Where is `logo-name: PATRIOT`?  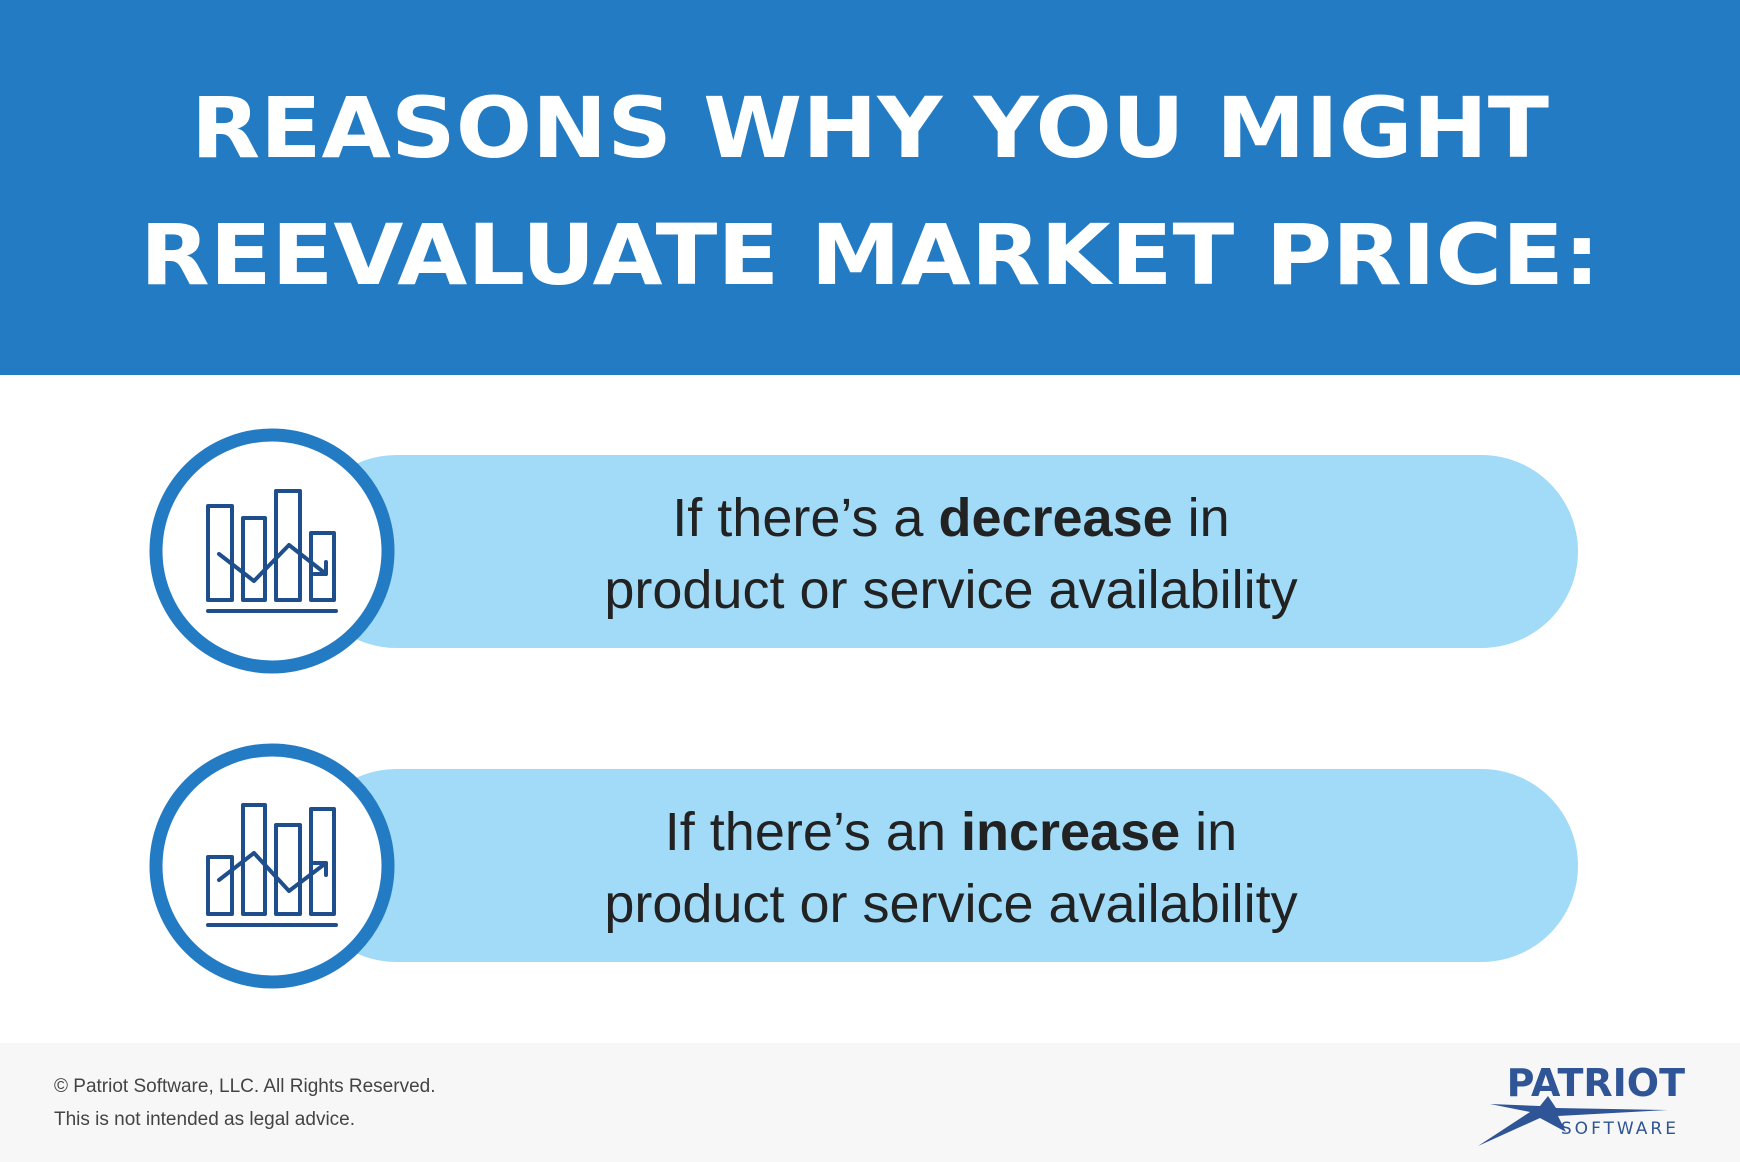 logo-name: PATRIOT is located at coordinates (1596, 1083).